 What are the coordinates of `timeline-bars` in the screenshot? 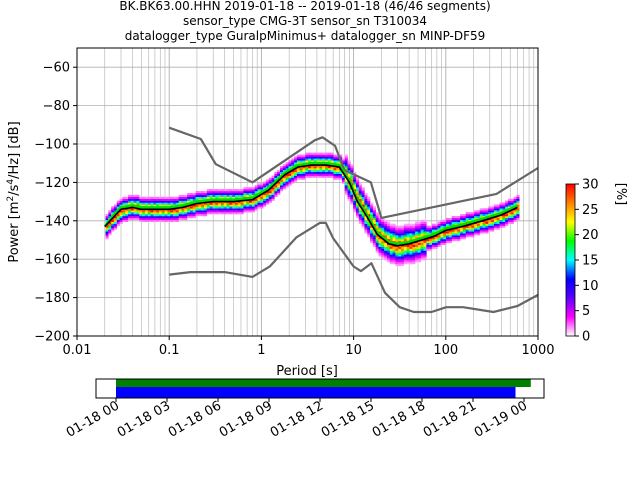 It's located at (323, 388).